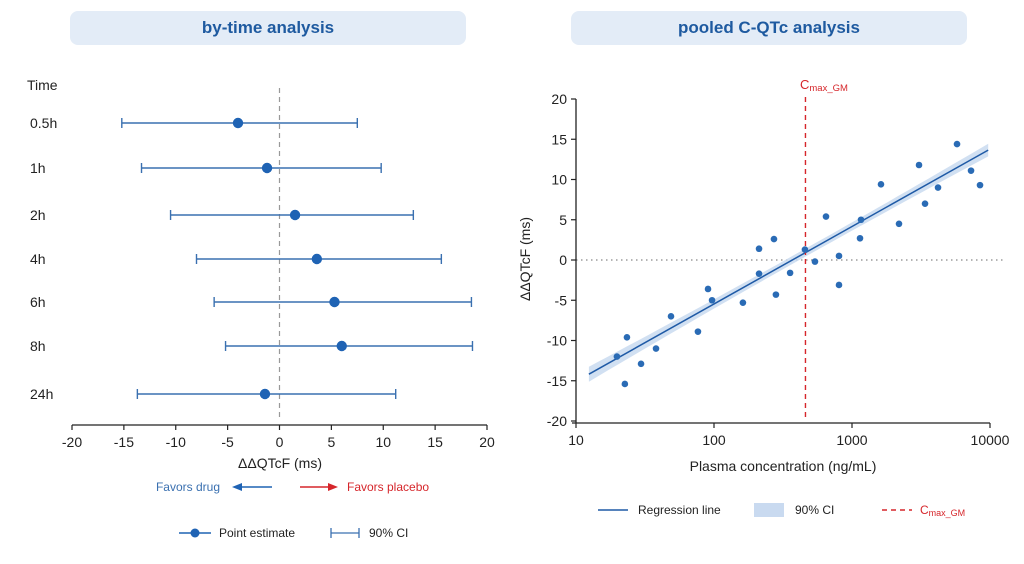 This screenshot has width=1024, height=564. What do you see at coordinates (559, 99) in the screenshot?
I see `scatter-y-tick-label: 20` at bounding box center [559, 99].